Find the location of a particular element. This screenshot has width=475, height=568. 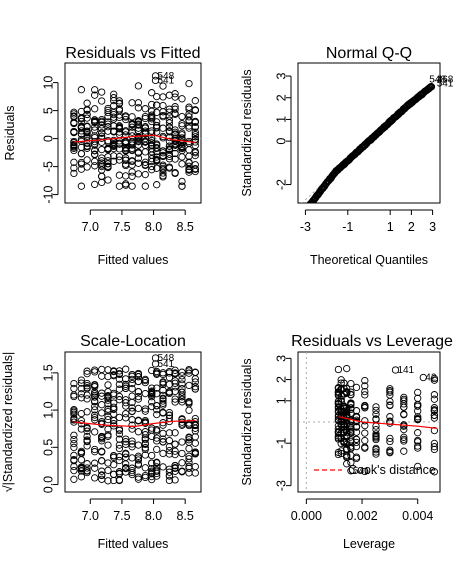

smooth-curve is located at coordinates (134, 139).